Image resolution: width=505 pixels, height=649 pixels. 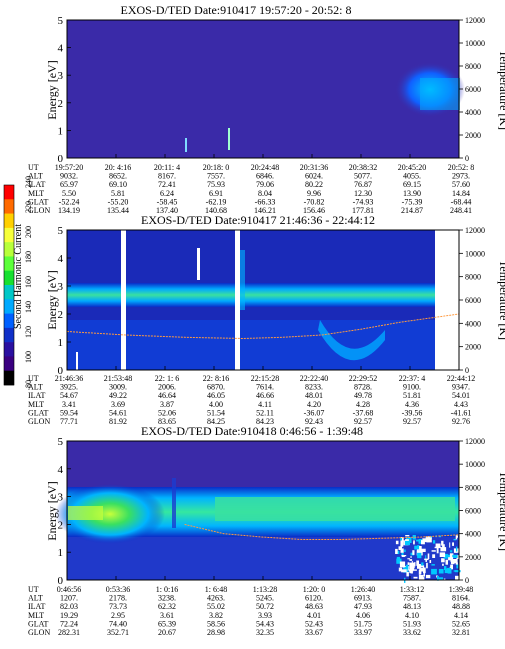 I want to click on table-cell: 1207., so click(x=69, y=598).